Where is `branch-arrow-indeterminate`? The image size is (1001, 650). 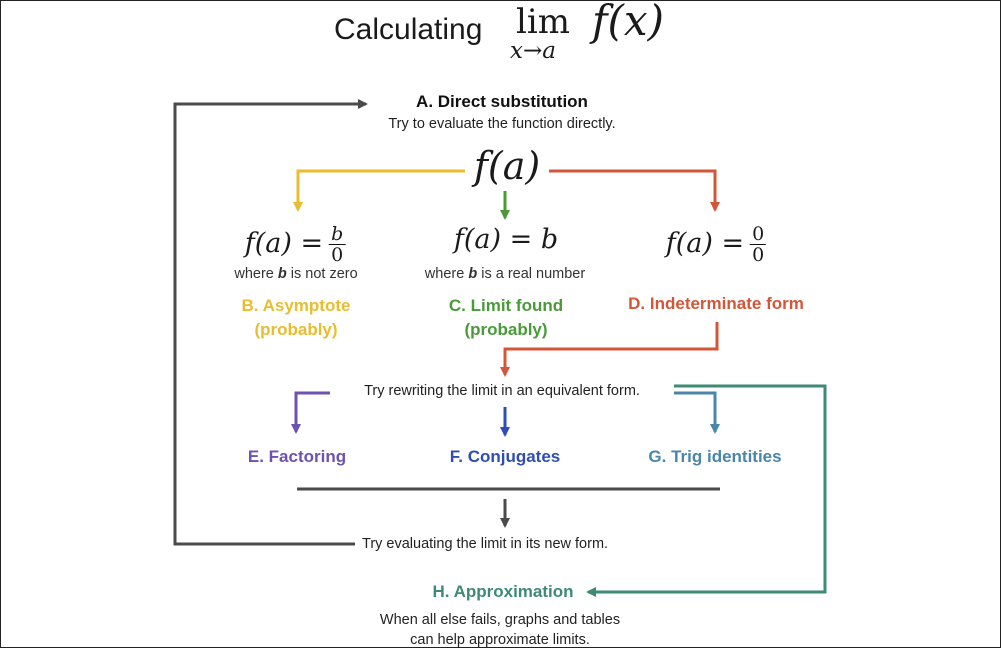 branch-arrow-indeterminate is located at coordinates (634, 190).